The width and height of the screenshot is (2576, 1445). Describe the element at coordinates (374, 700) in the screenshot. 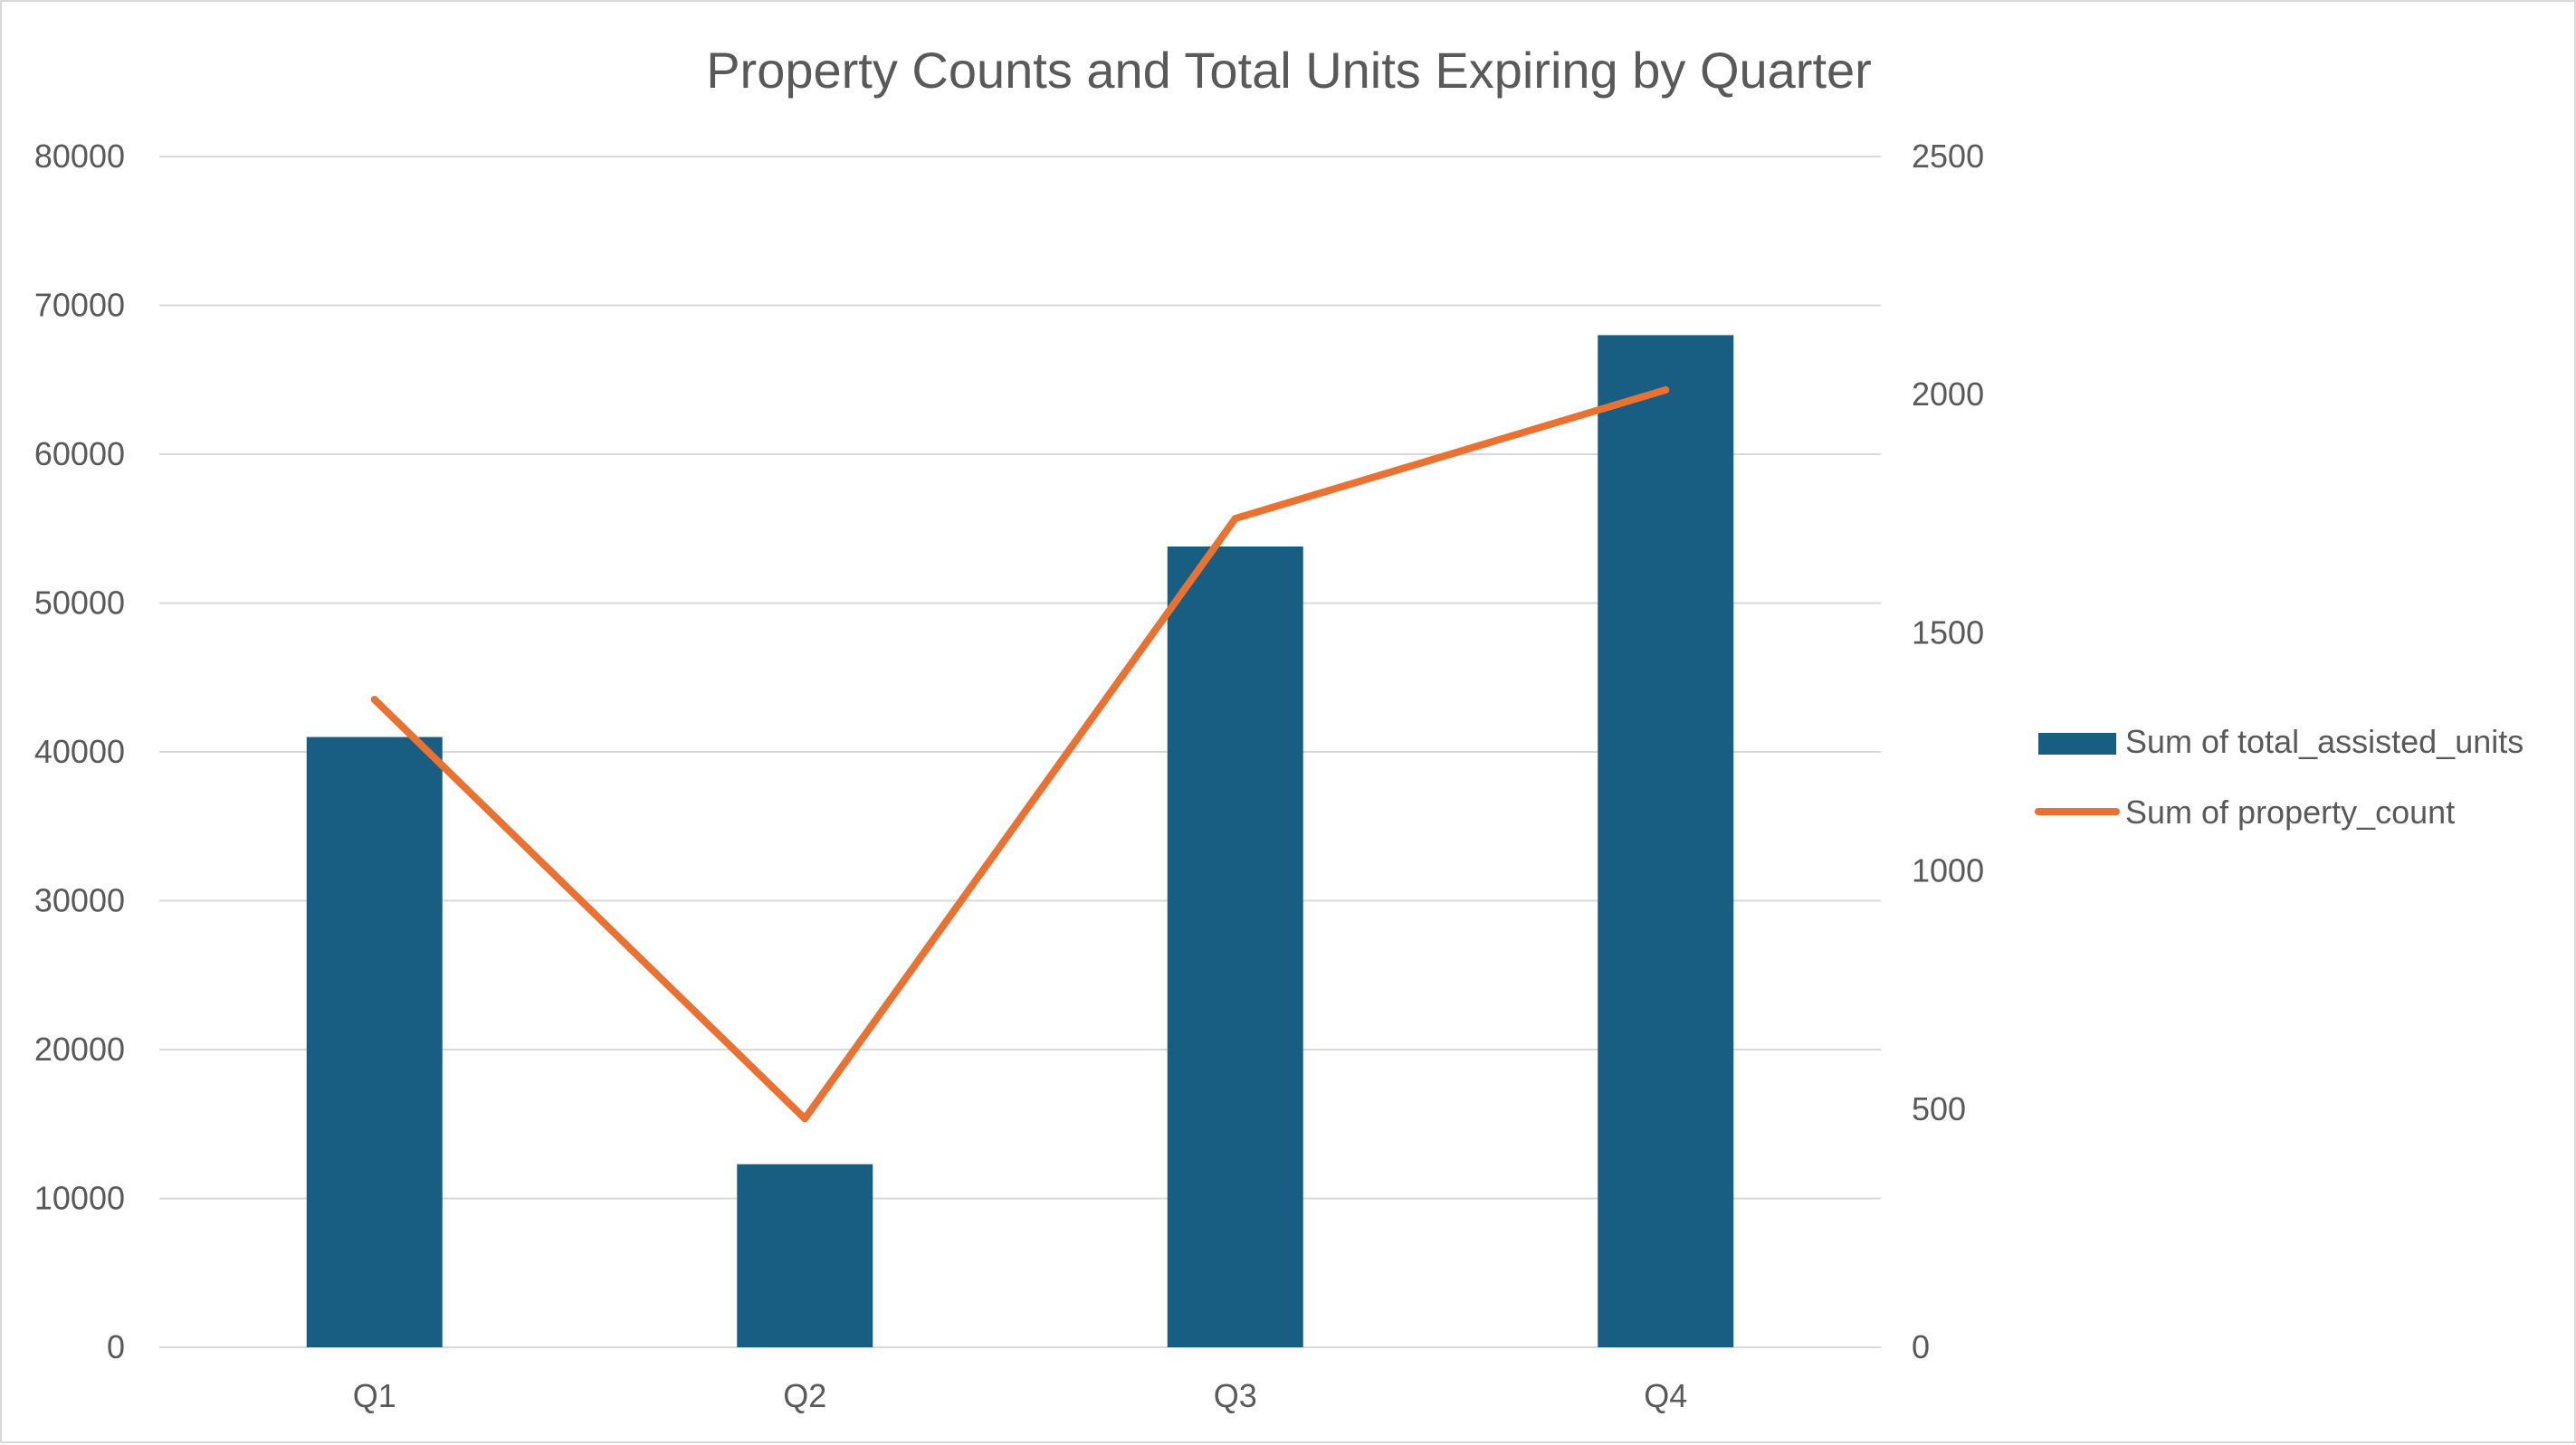

I see `line-point-q1` at that location.